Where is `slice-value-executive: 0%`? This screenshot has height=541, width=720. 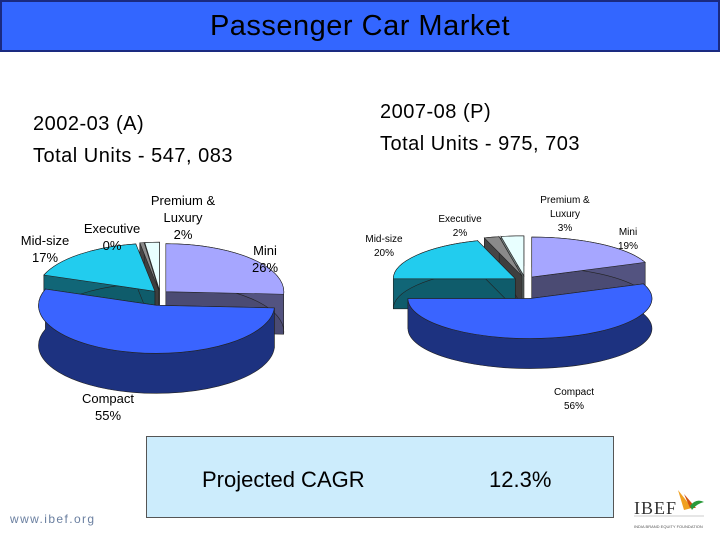 slice-value-executive: 0% is located at coordinates (112, 245).